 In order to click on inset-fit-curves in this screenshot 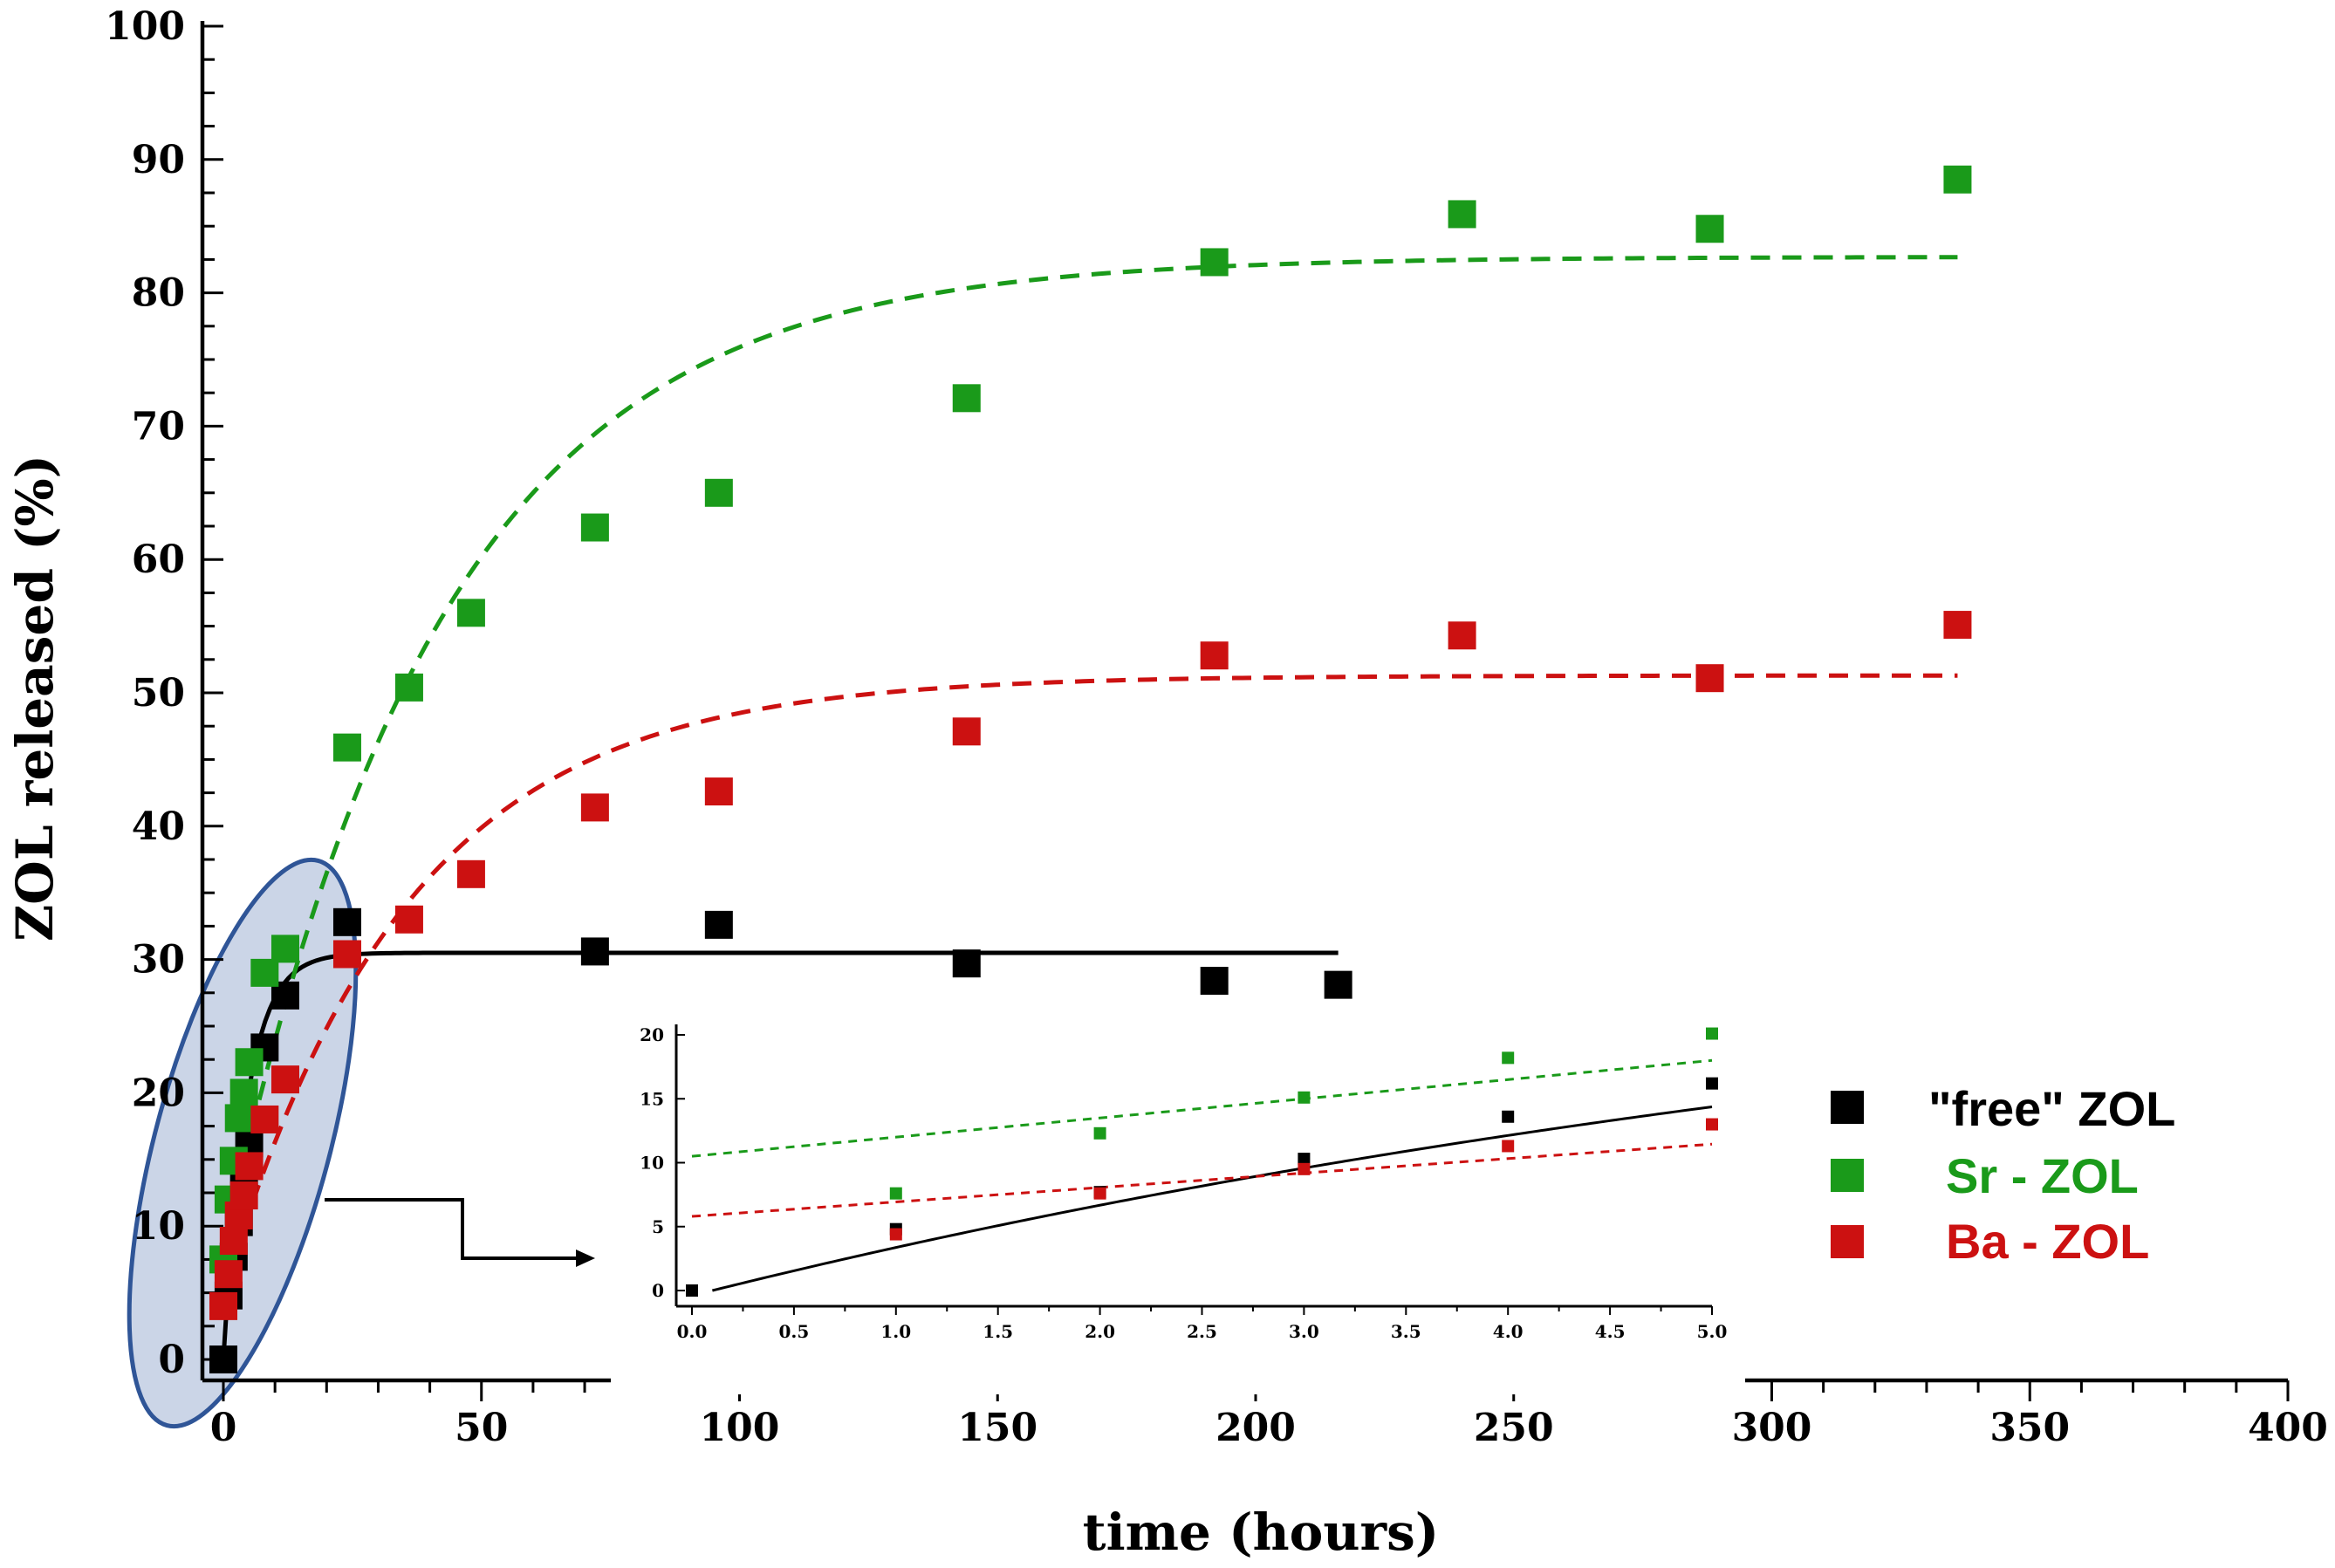, I will do `click(1202, 1175)`.